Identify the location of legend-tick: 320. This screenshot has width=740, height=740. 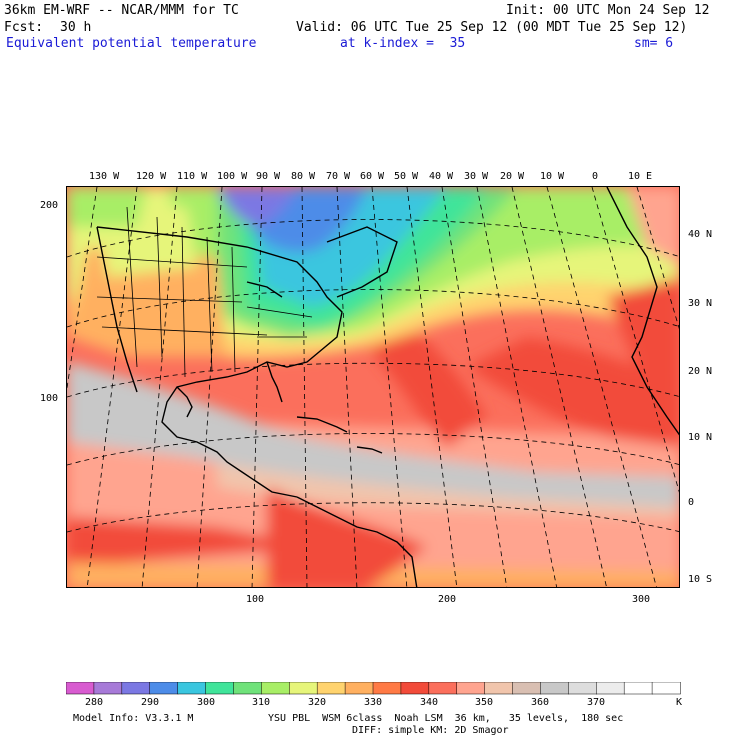
(317, 702).